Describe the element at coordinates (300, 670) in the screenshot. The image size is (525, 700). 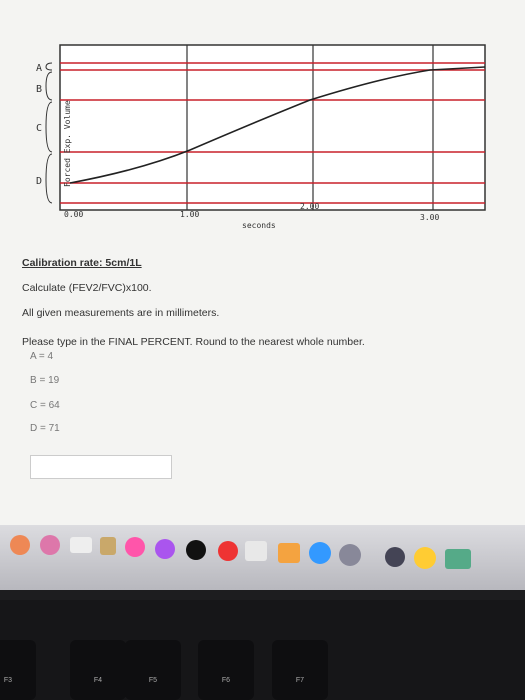
I see `key: F7` at that location.